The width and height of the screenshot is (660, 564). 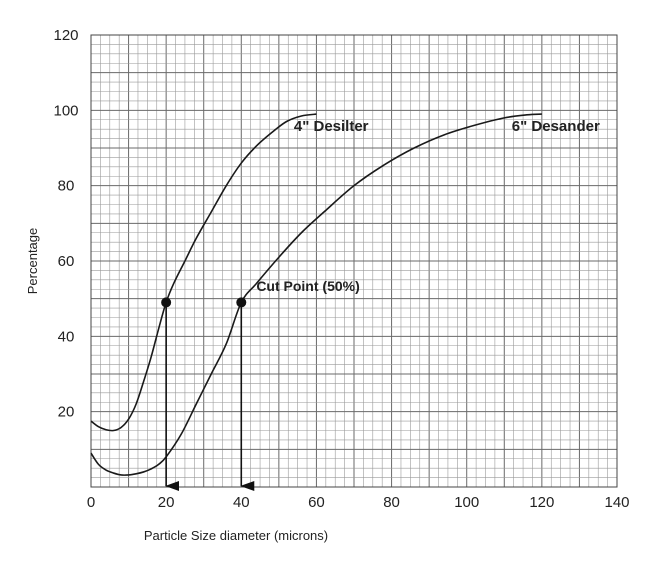 What do you see at coordinates (66, 261) in the screenshot?
I see `y-tick-label: 60` at bounding box center [66, 261].